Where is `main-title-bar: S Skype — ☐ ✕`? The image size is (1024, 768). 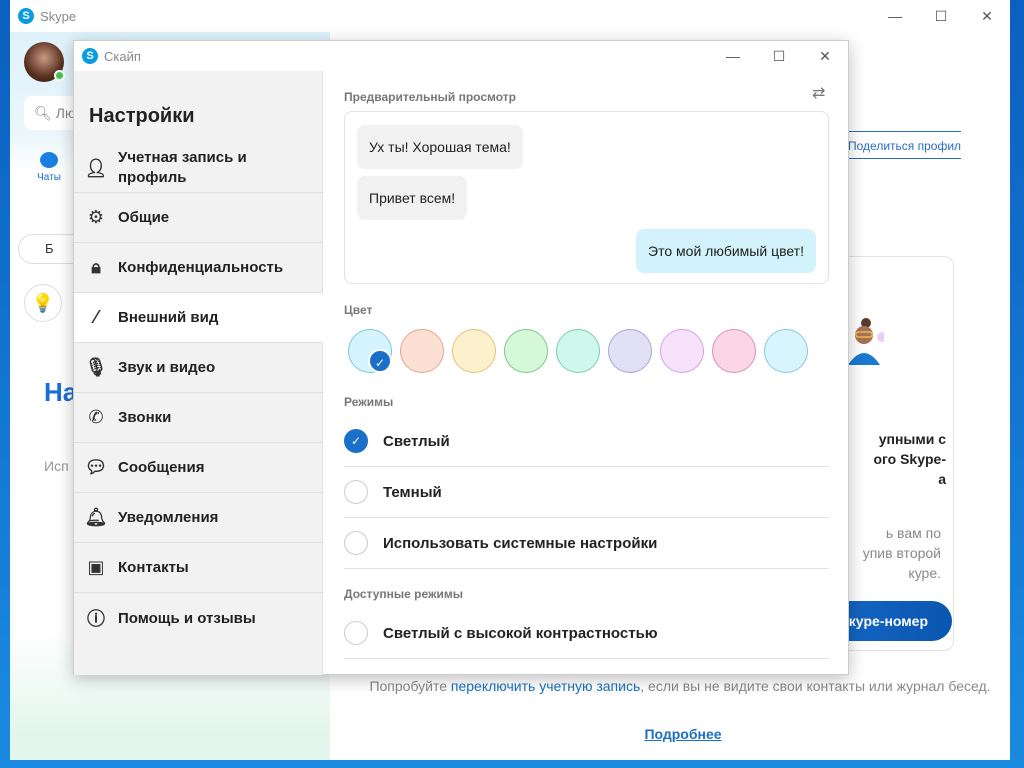
main-title-bar: S Skype — ☐ ✕ is located at coordinates (510, 16).